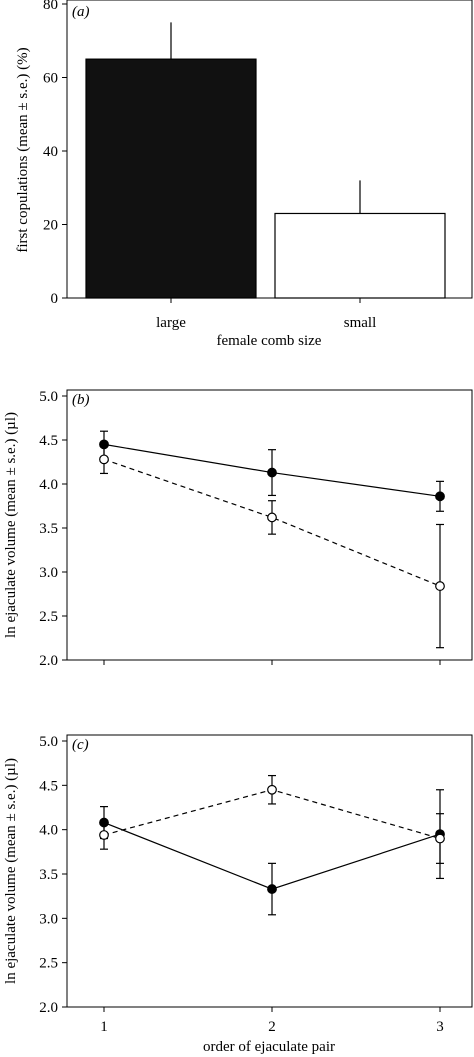 The image size is (474, 1057). I want to click on panel-b-y-ticks: 2.0 2.5 3.0 3.5 4.0 4.5 5.0, so click(53, 529).